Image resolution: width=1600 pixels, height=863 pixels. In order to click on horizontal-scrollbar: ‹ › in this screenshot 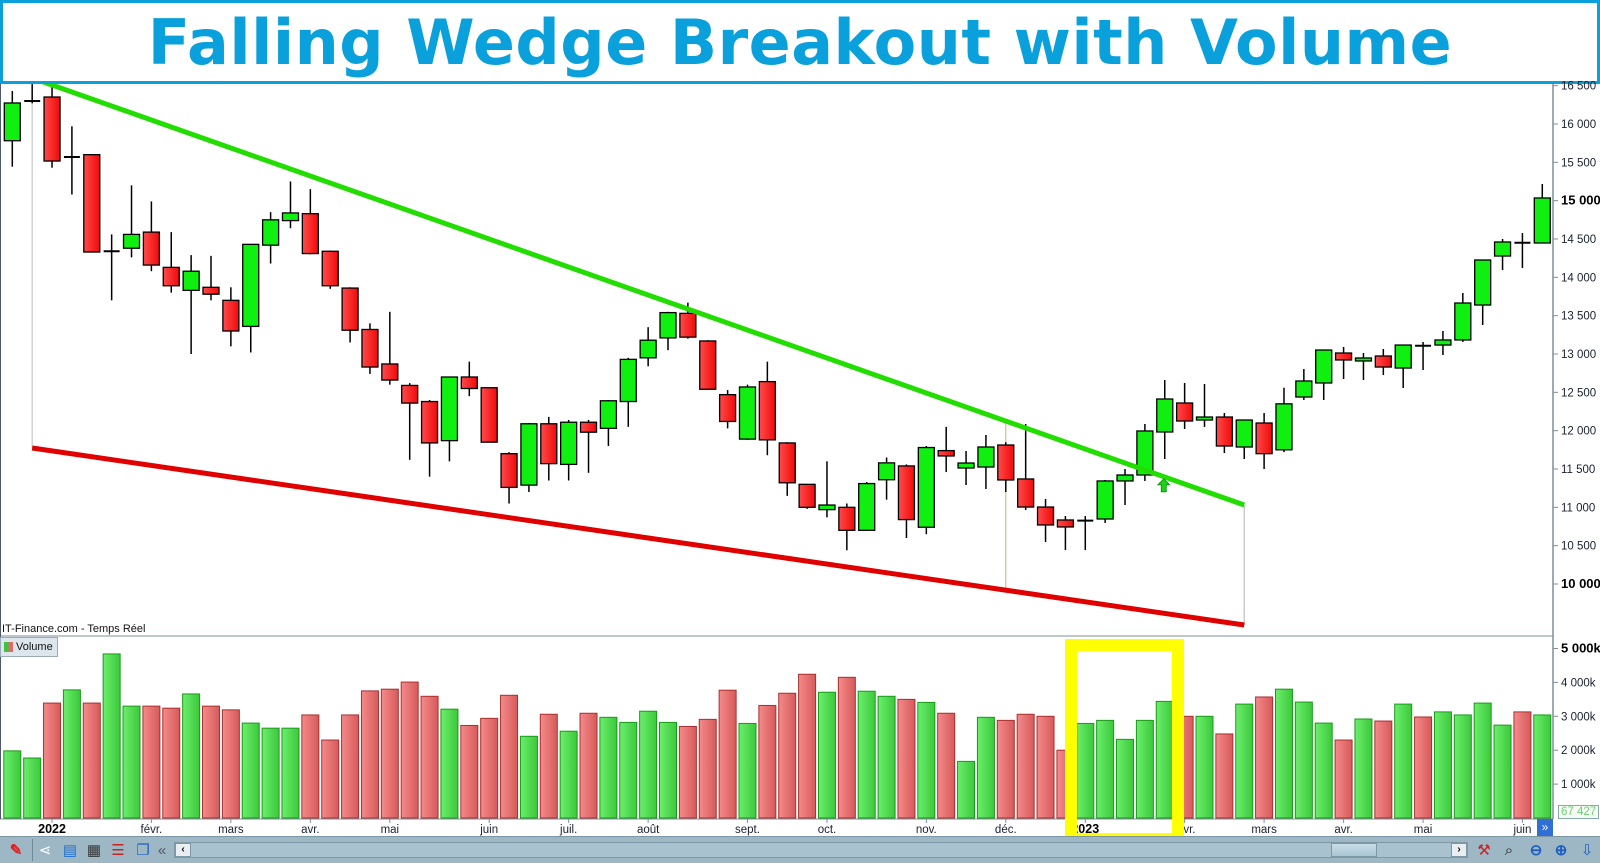, I will do `click(821, 850)`.